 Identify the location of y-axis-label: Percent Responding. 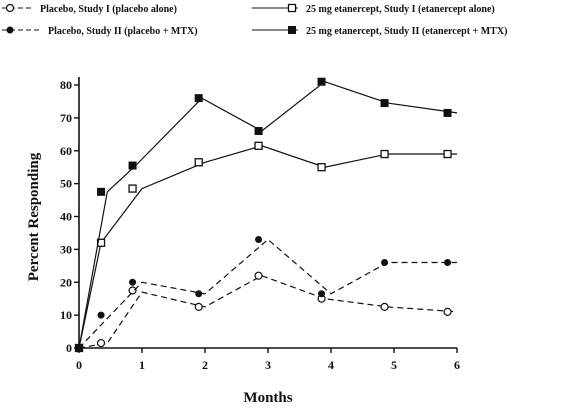
(34, 216).